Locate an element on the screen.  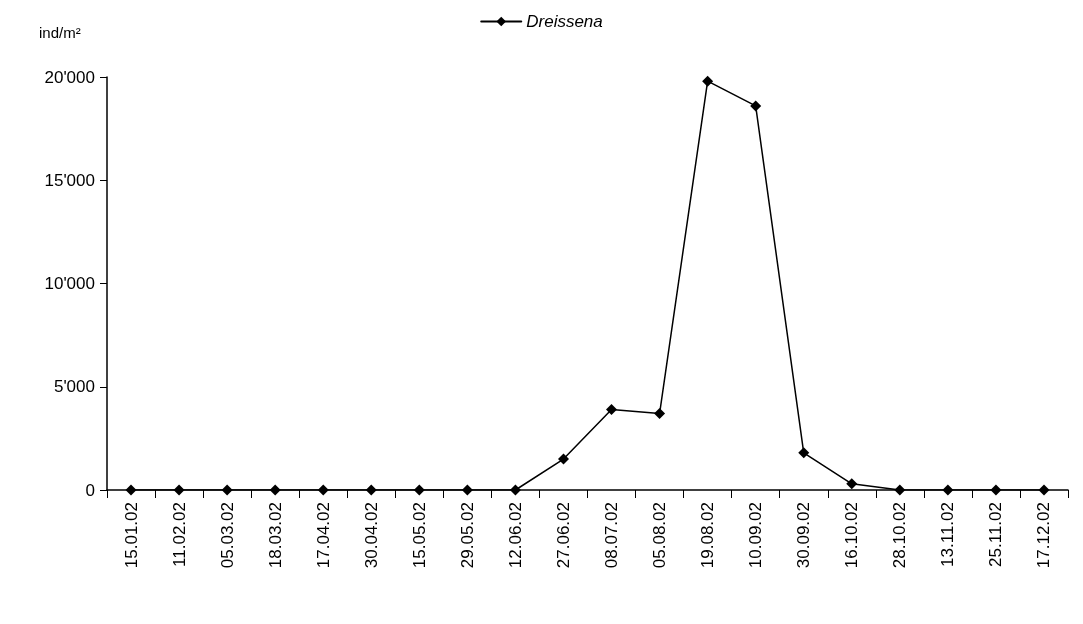
y-tick-label: 20'000 is located at coordinates (69, 77).